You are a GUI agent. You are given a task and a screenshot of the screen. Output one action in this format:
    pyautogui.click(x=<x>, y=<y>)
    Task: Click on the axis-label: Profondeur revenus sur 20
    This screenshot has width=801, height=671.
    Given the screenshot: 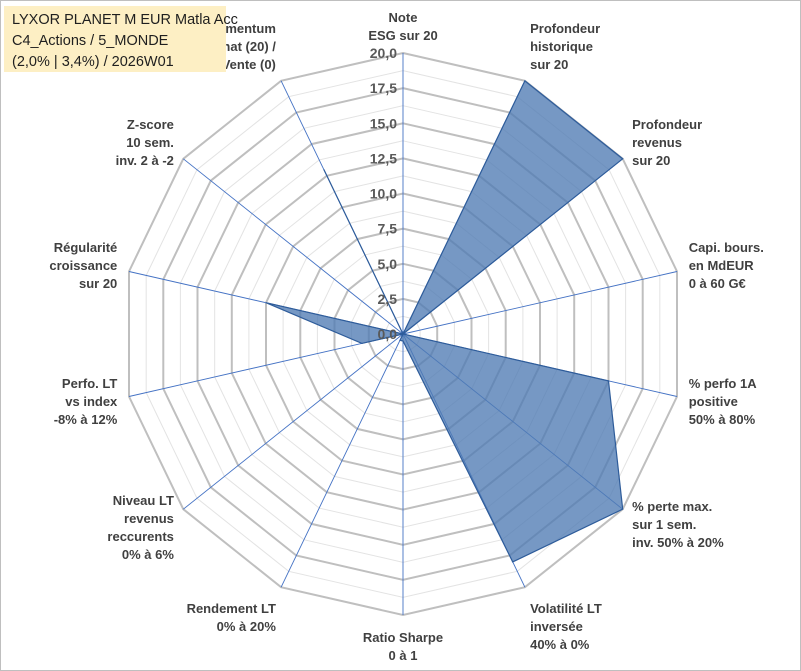 What is the action you would take?
    pyautogui.click(x=667, y=142)
    